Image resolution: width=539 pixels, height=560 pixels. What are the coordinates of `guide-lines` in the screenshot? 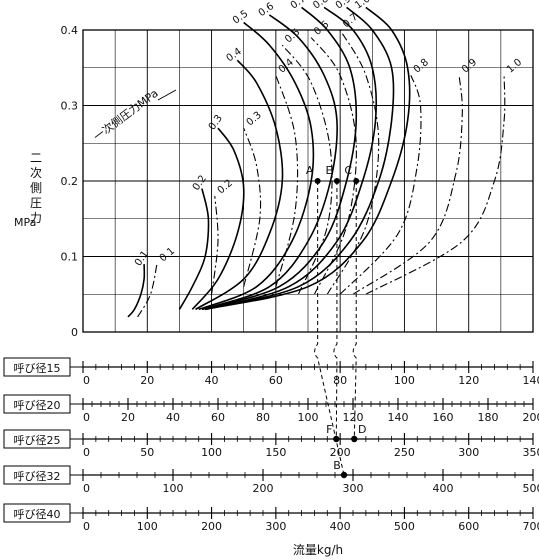 It's located at (335, 328).